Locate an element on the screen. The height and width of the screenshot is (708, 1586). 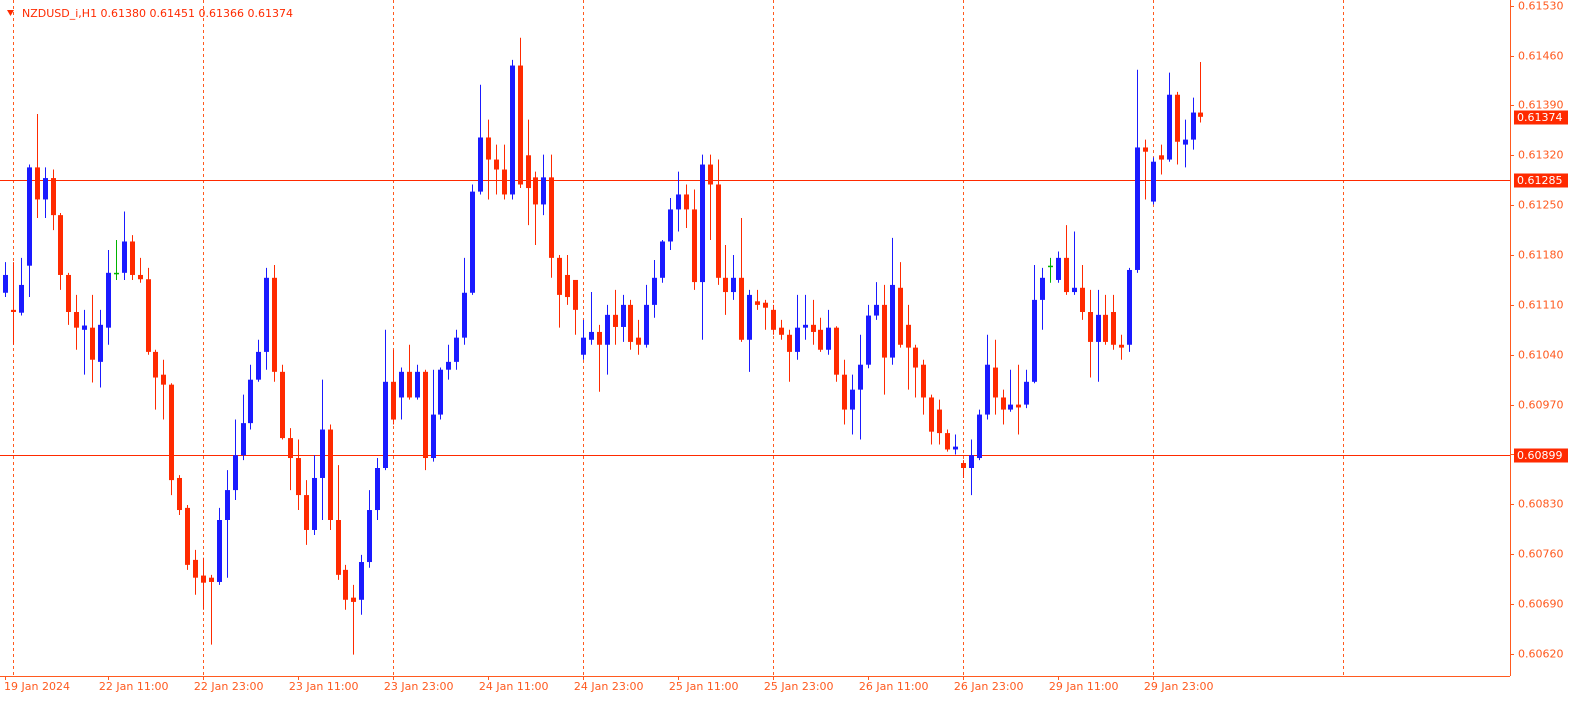
x-tick-label: 22 Jan 11:00 is located at coordinates (134, 686).